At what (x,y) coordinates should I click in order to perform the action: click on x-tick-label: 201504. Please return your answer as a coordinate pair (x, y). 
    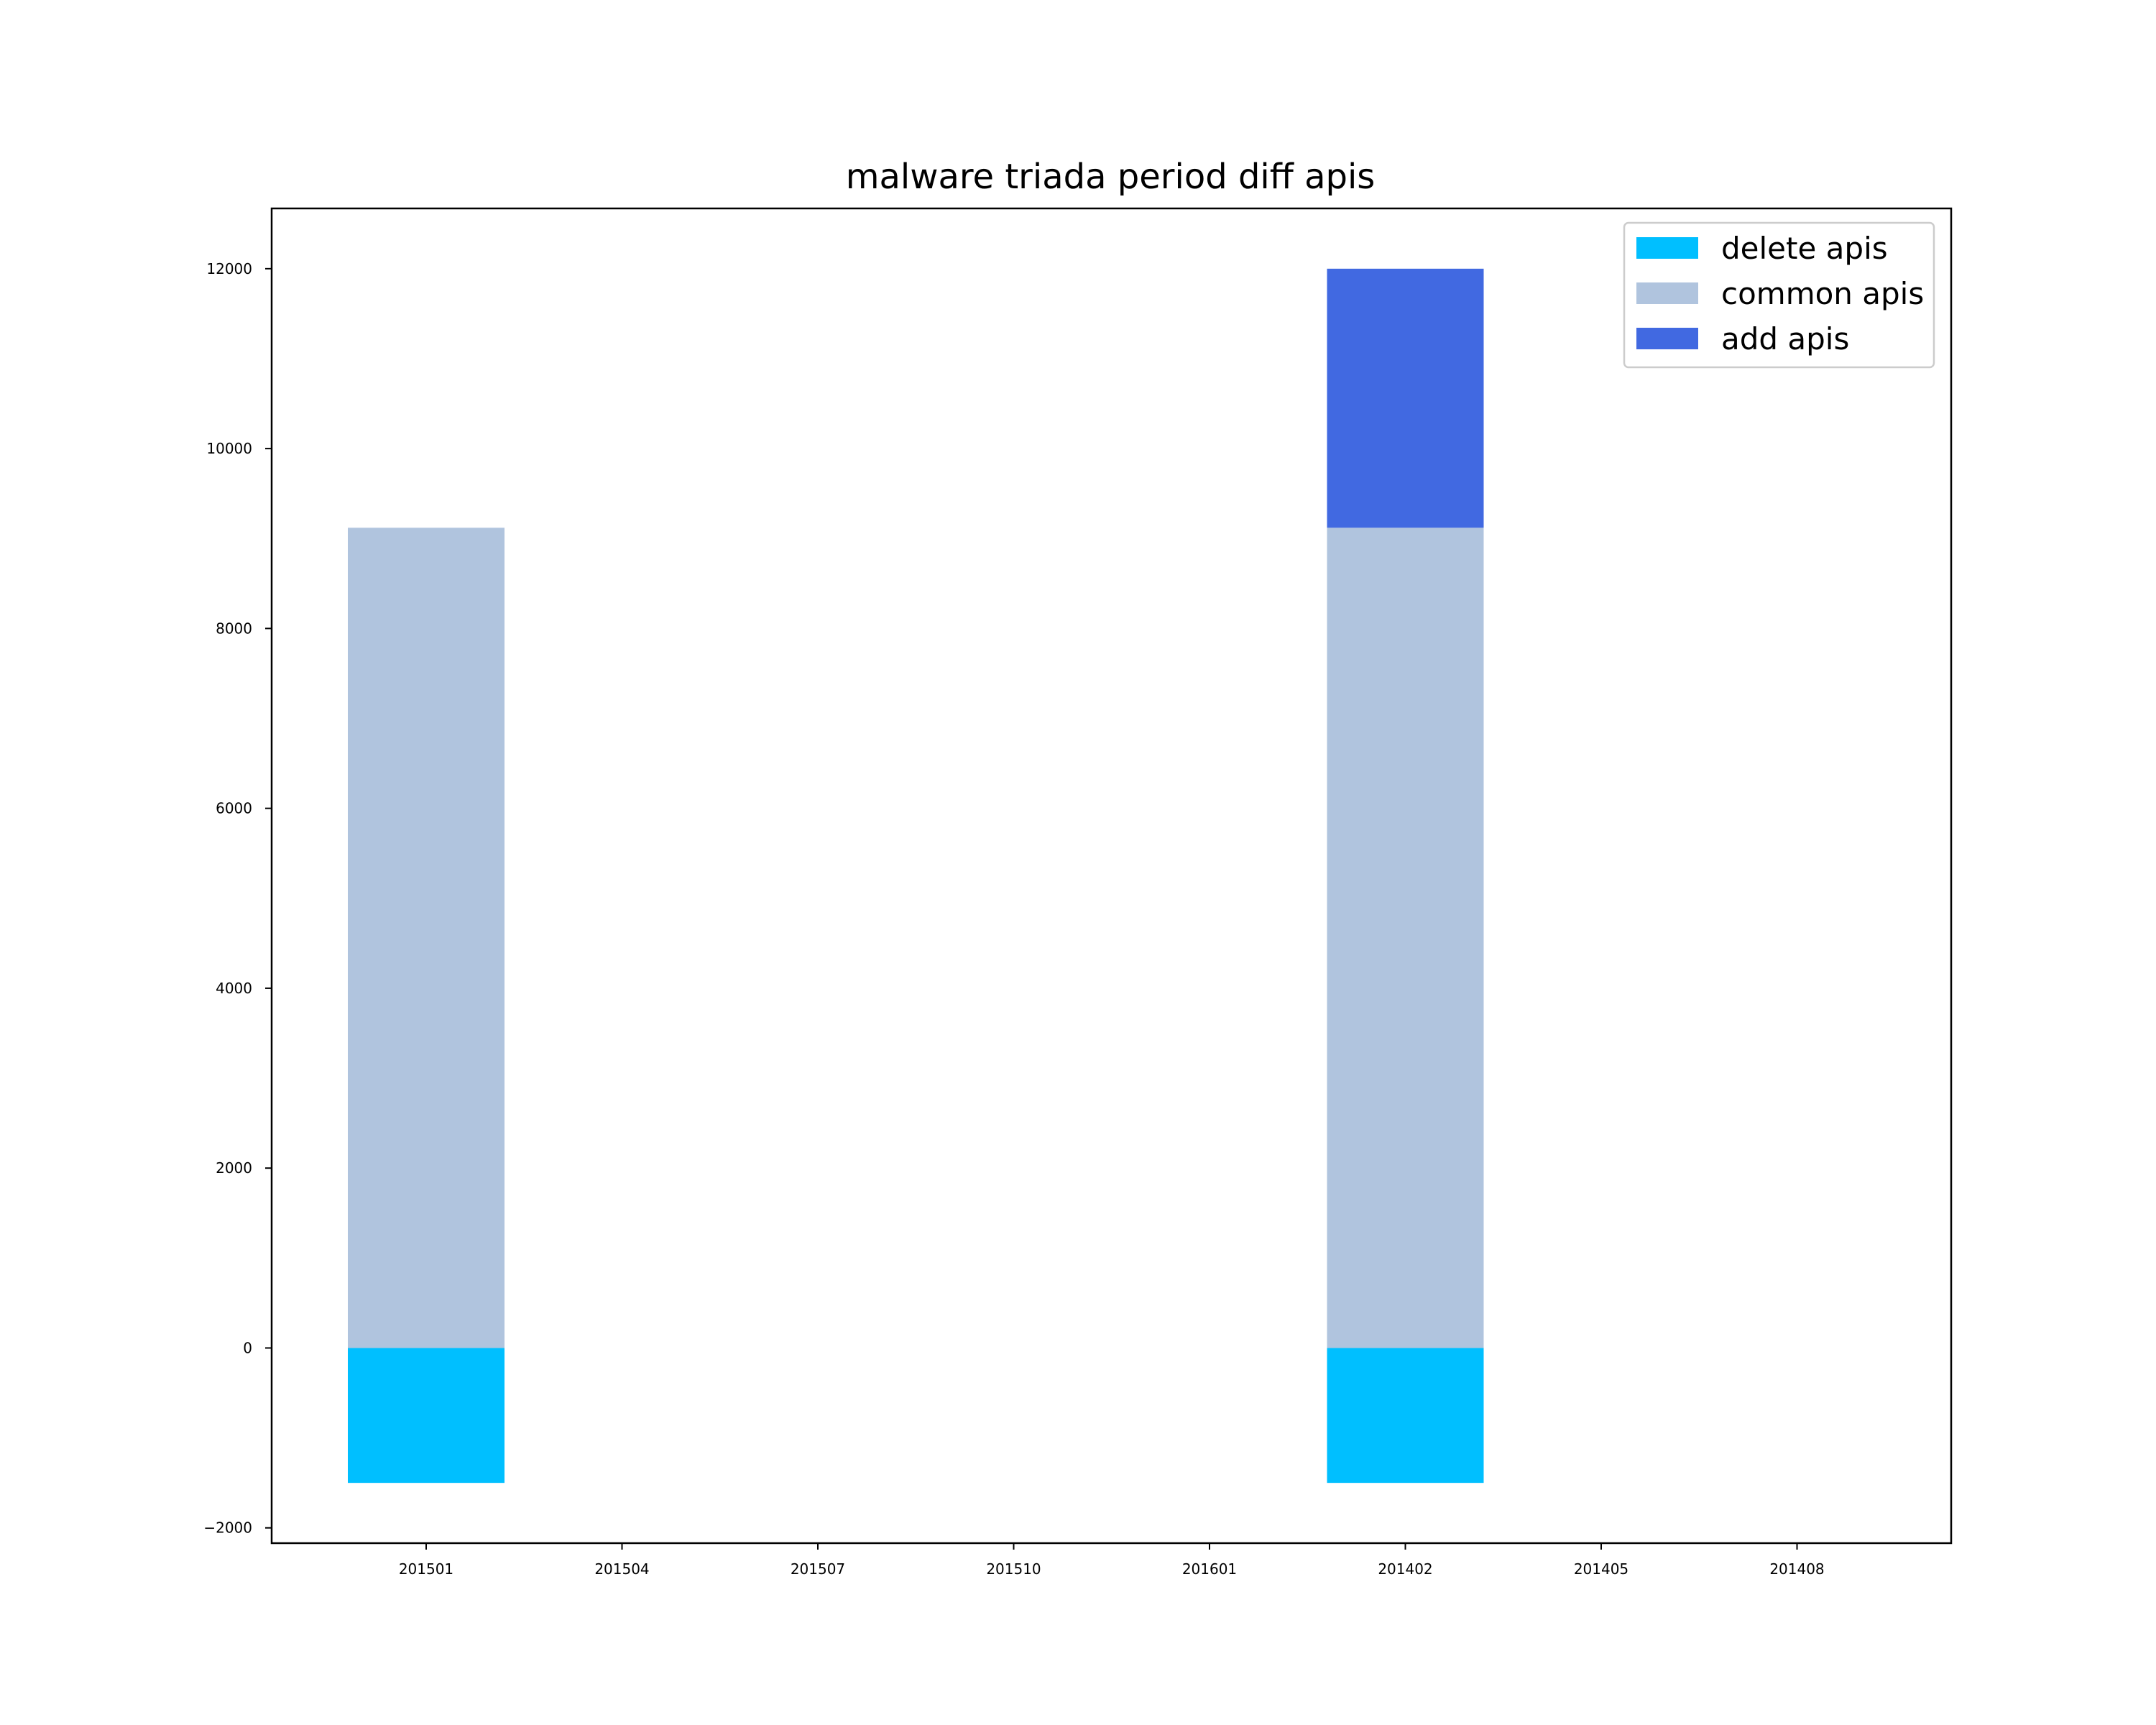
    Looking at the image, I should click on (621, 1569).